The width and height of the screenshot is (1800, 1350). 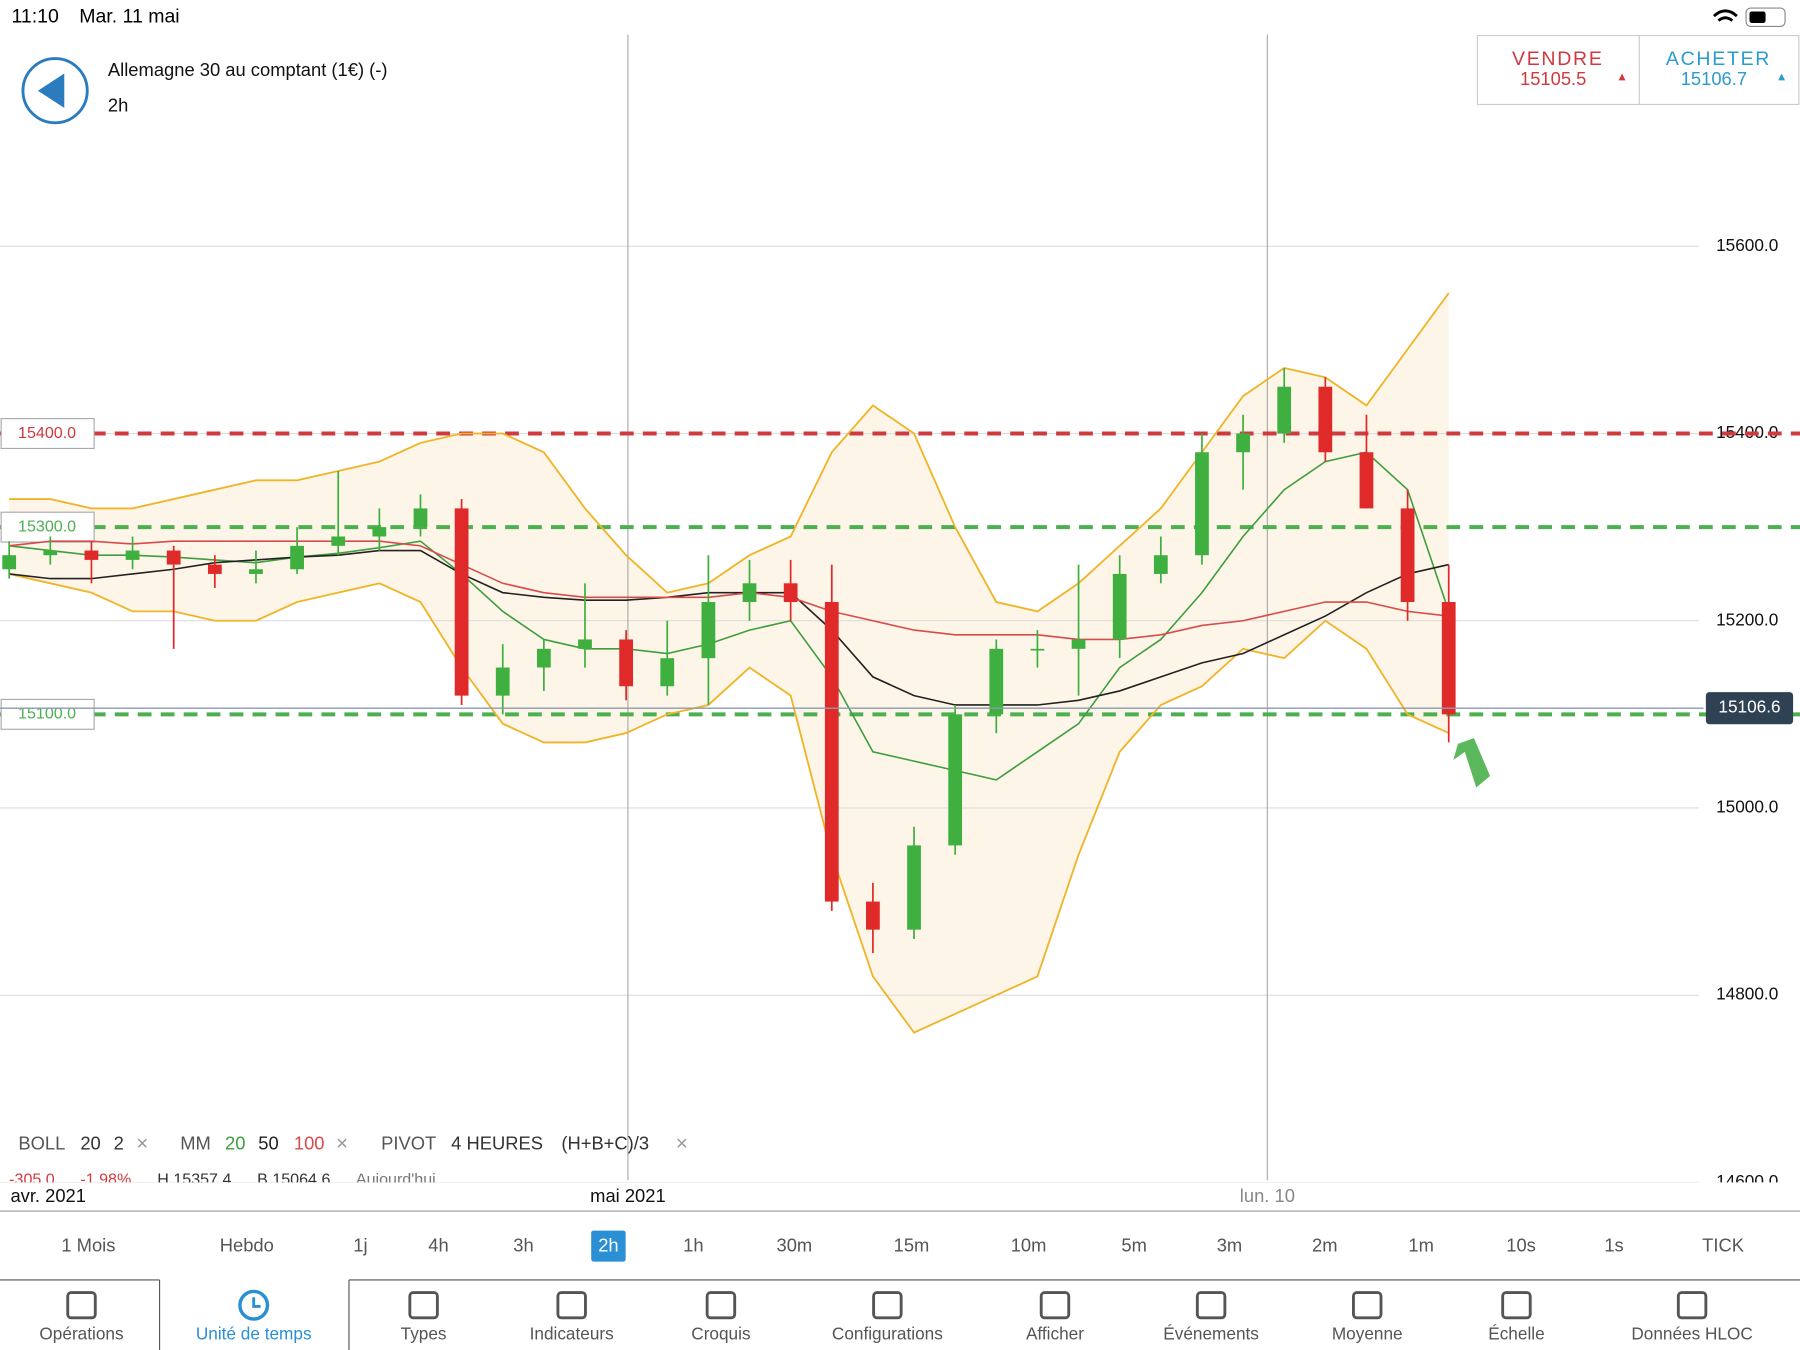 I want to click on toolbar-item: Échelle, so click(x=1516, y=1334).